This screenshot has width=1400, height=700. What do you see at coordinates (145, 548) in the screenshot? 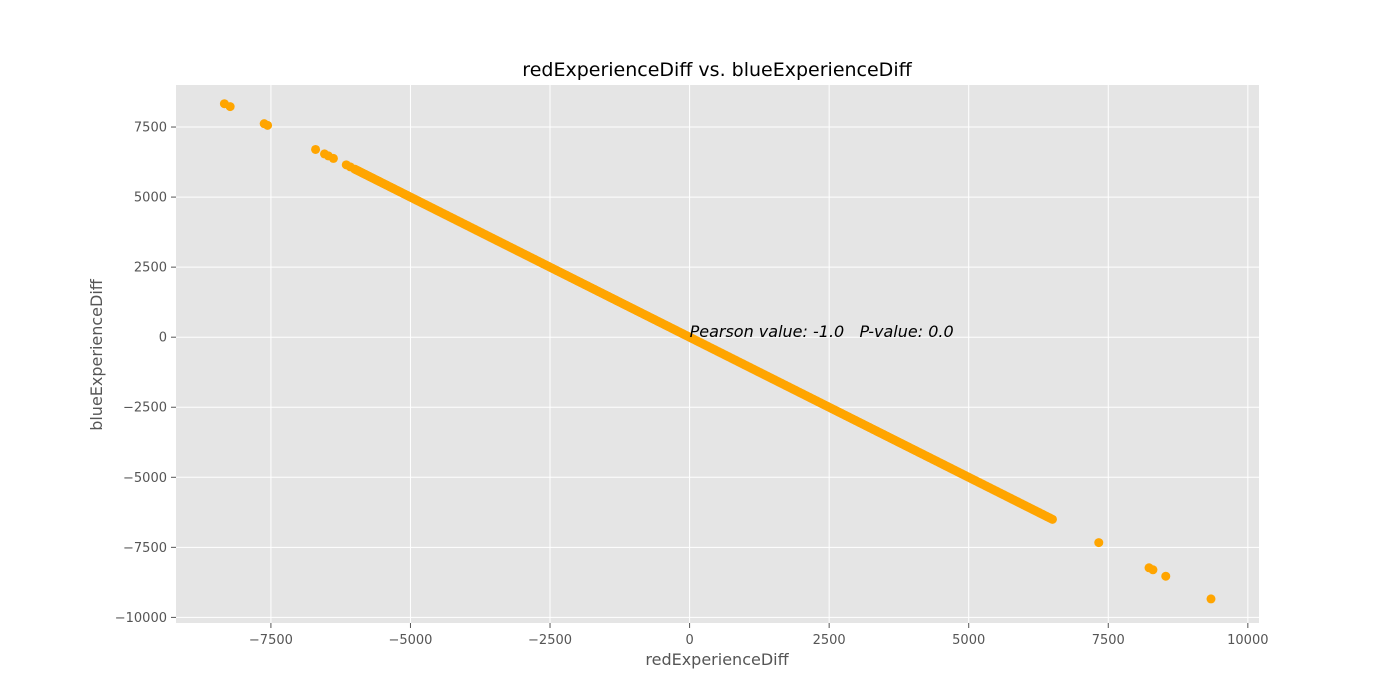
I see `y-tick-label: −7500` at bounding box center [145, 548].